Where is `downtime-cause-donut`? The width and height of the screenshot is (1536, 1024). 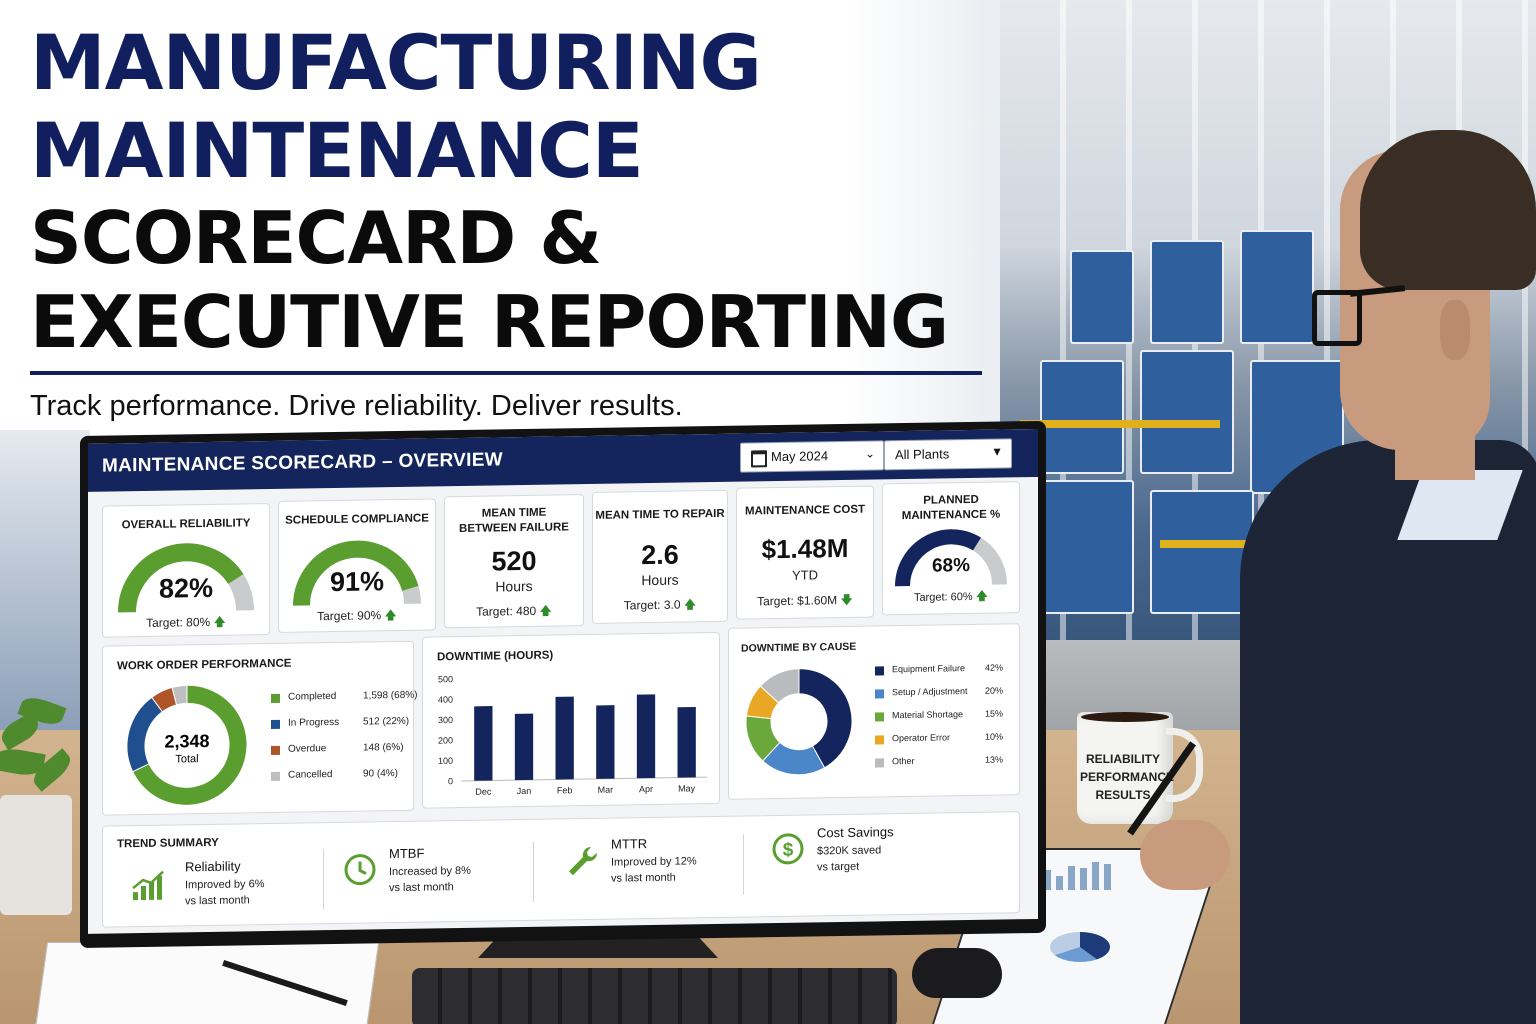 downtime-cause-donut is located at coordinates (799, 722).